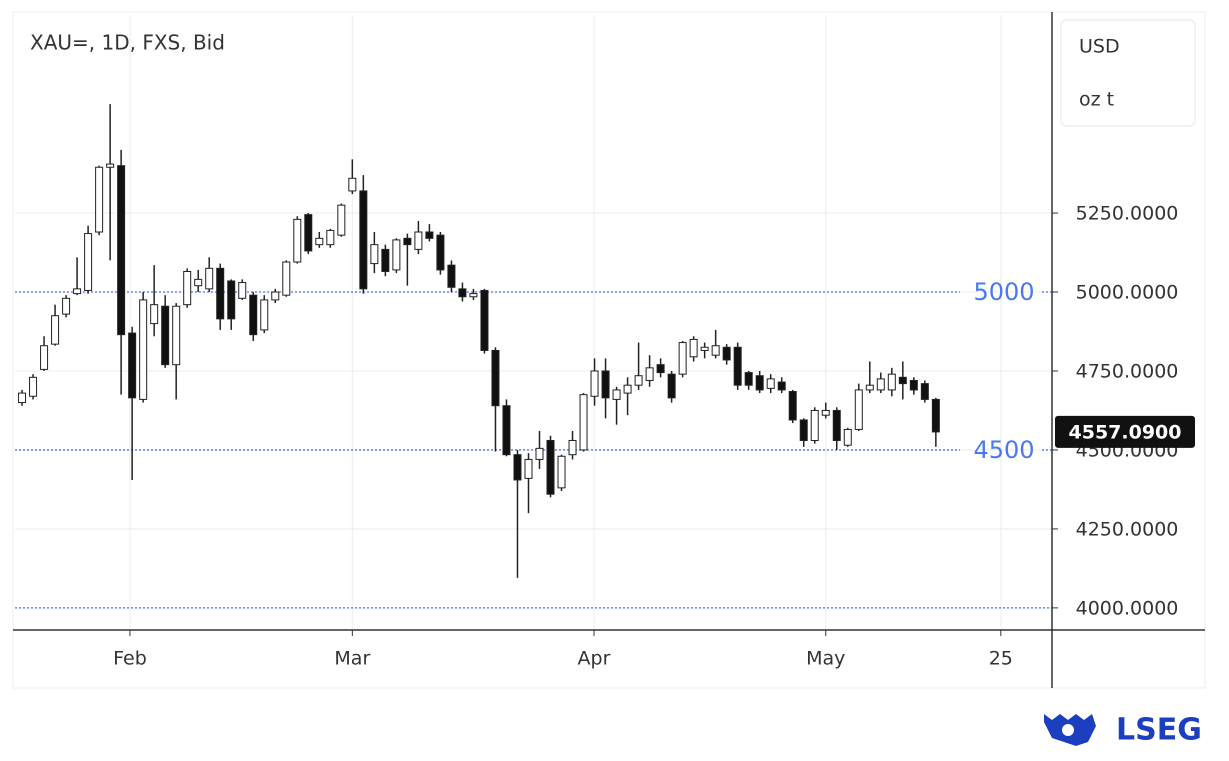  I want to click on y-tick-label: 4000.0000, so click(1127, 608).